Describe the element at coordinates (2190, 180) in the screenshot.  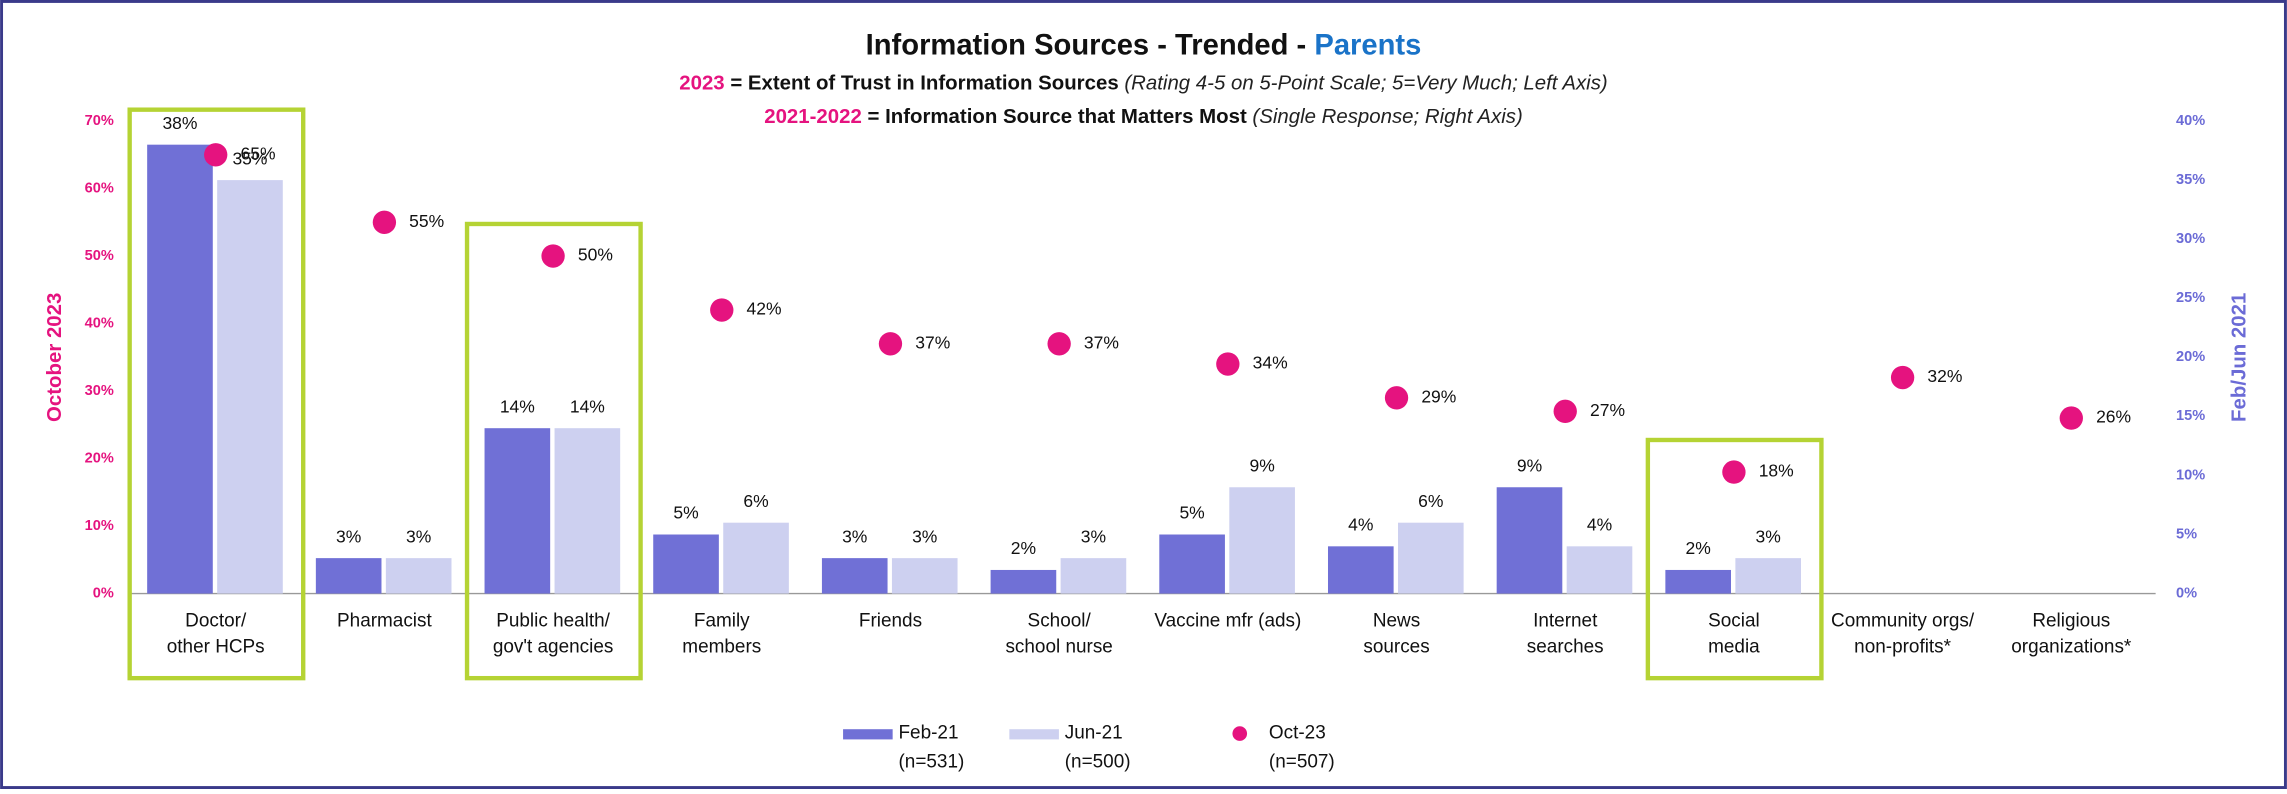
I see `y2-tick-label: 35%` at that location.